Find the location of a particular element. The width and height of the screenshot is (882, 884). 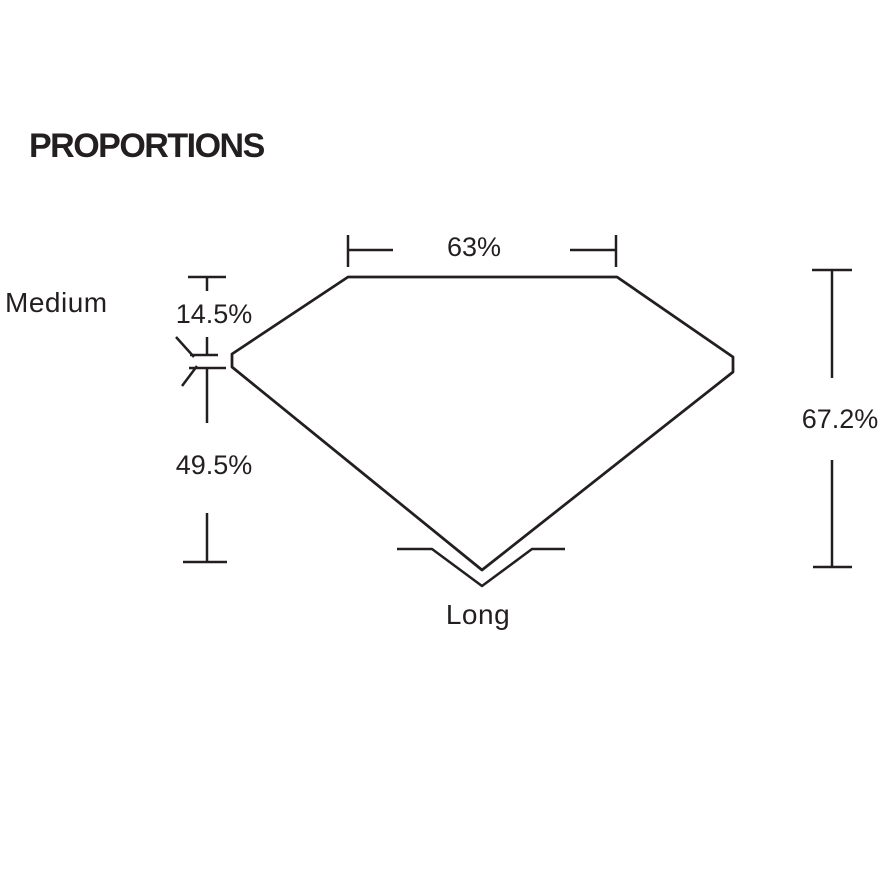

pavilion-depth-value: 49.5% is located at coordinates (214, 465).